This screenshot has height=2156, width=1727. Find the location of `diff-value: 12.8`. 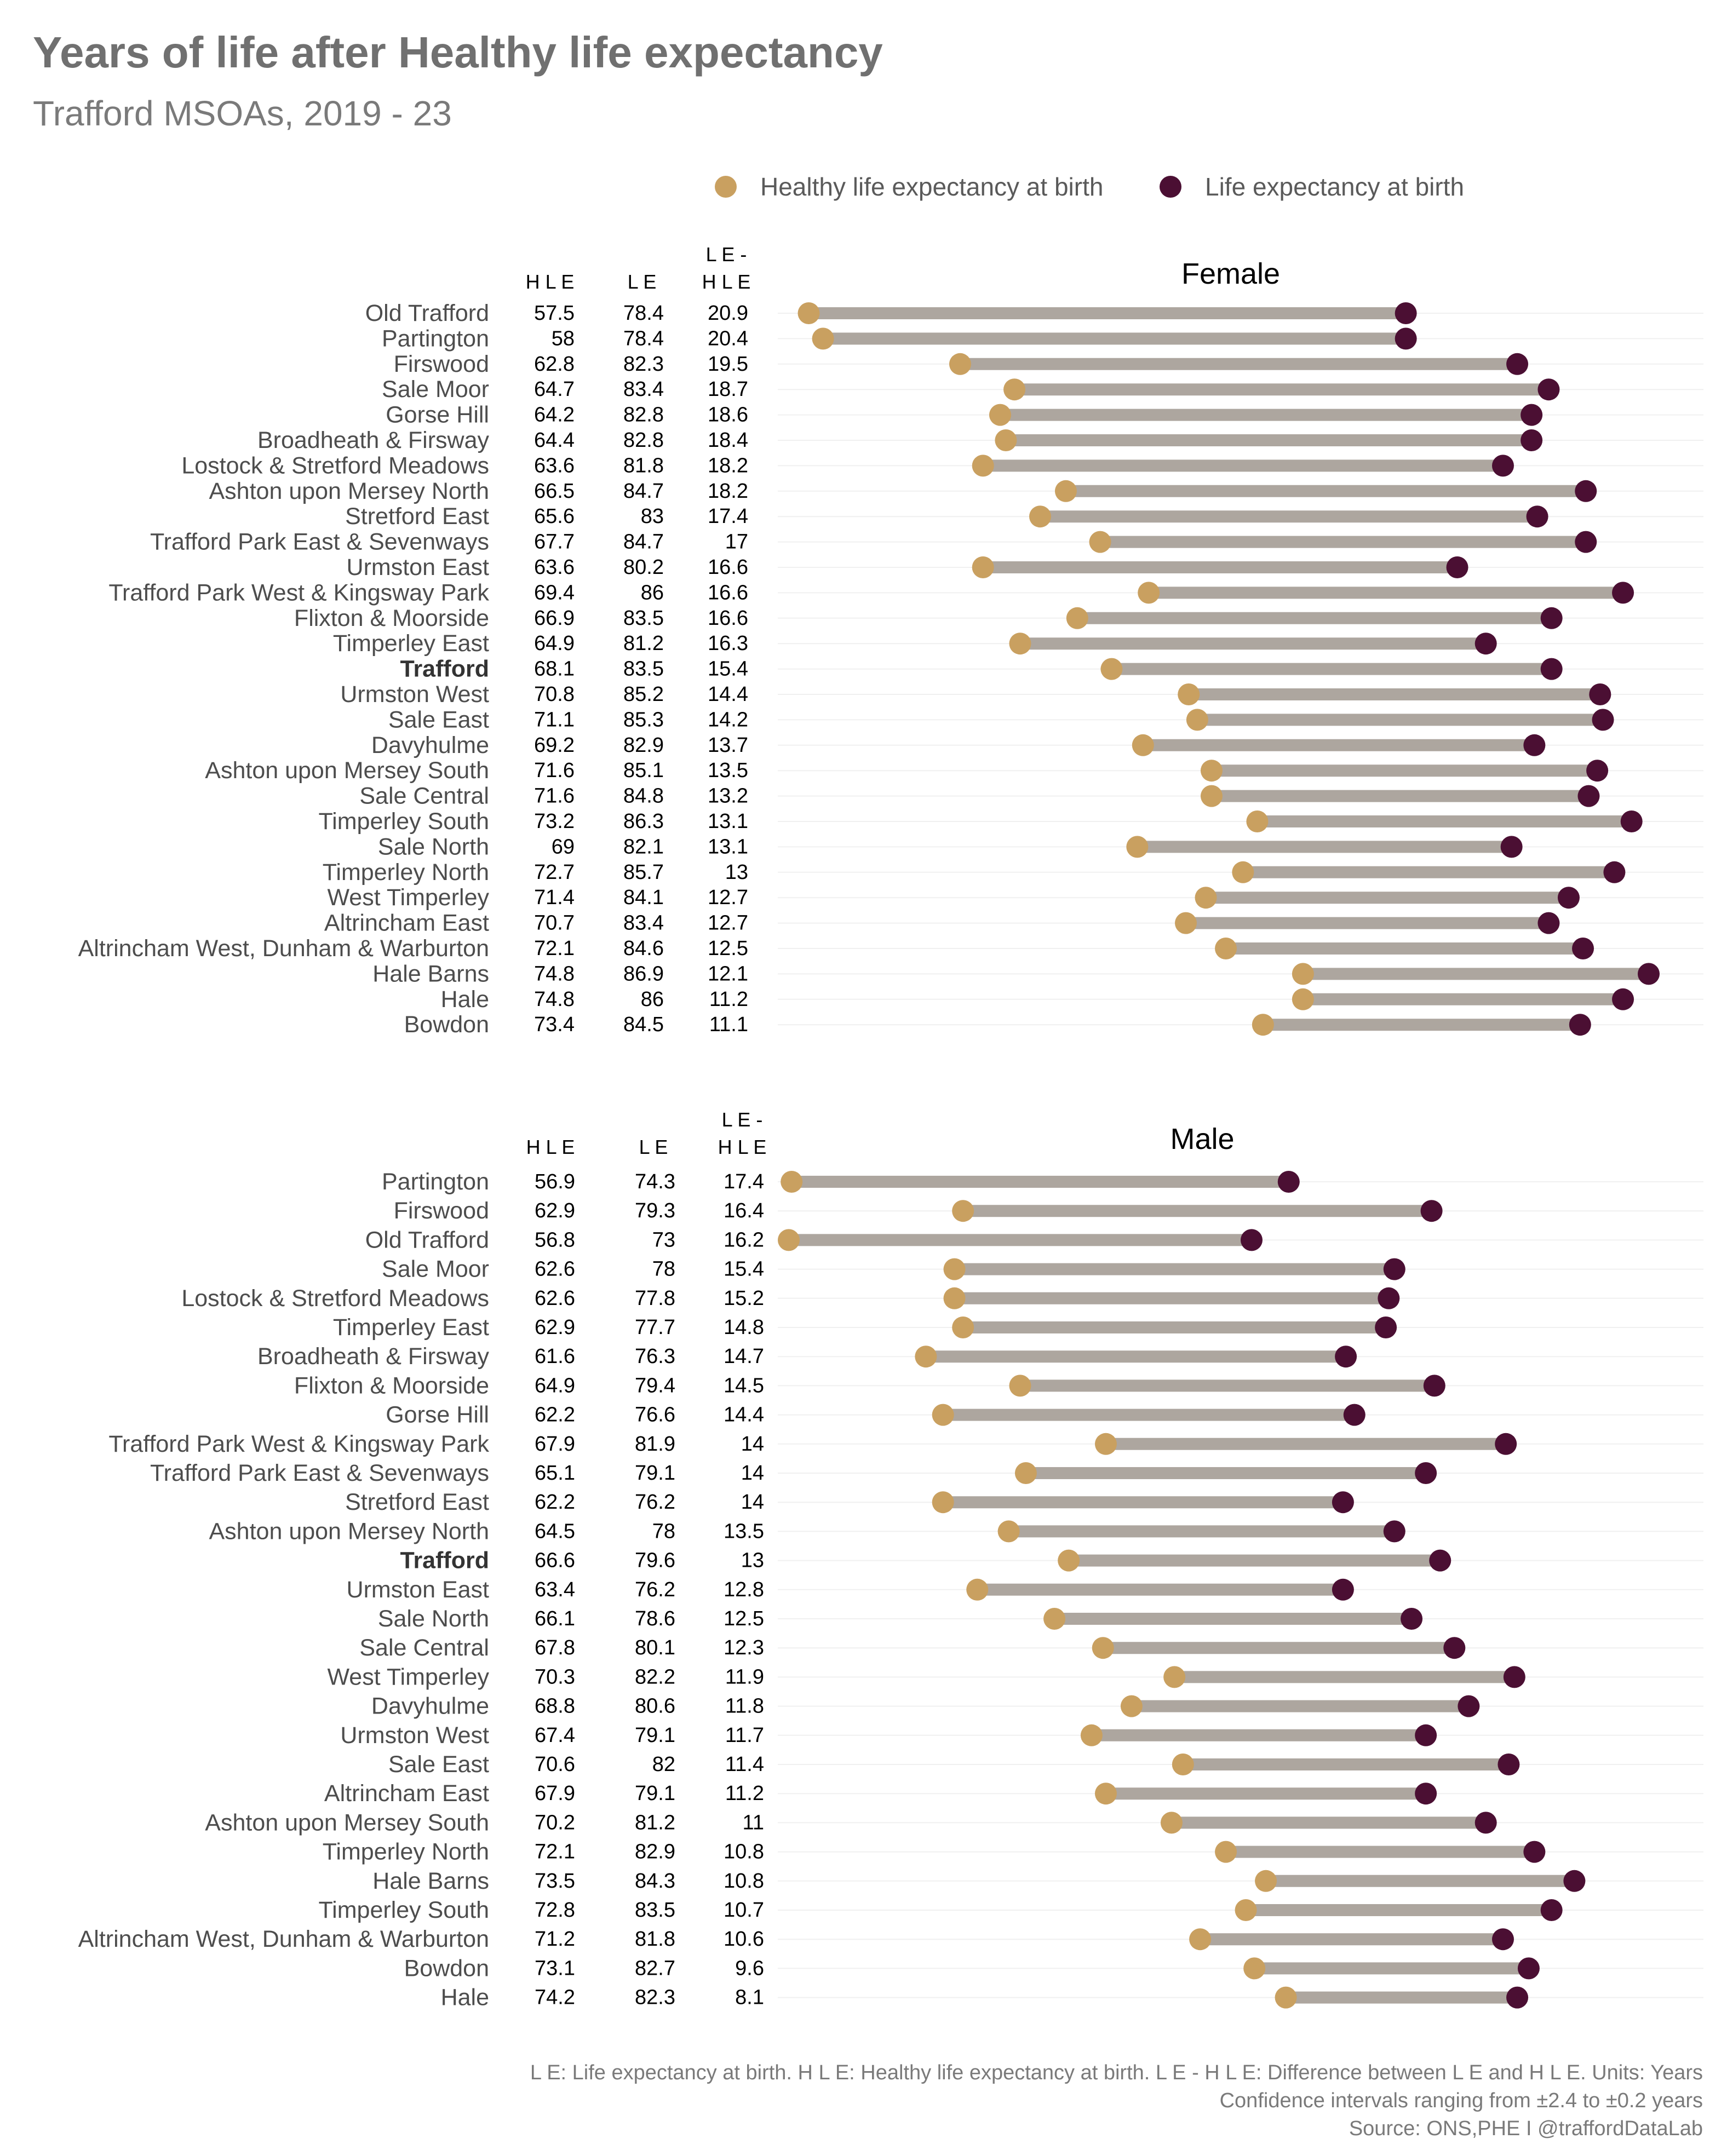

diff-value: 12.8 is located at coordinates (744, 1590).